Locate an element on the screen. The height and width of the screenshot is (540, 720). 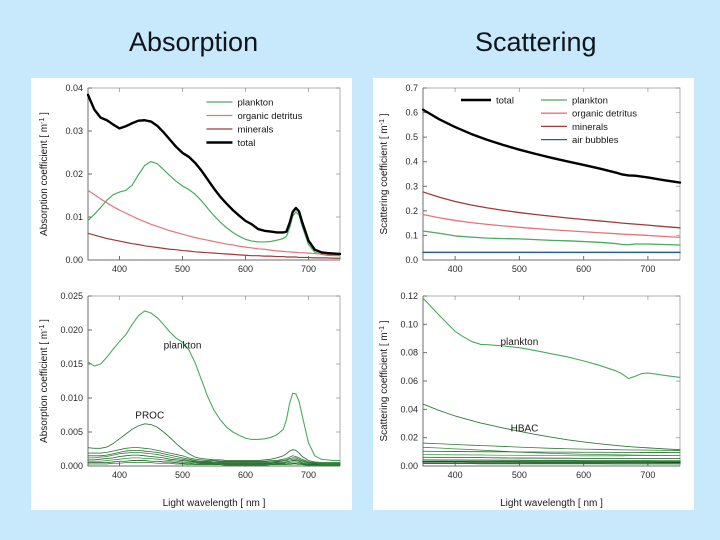
svg-text: 0.1 is located at coordinates (411, 235).